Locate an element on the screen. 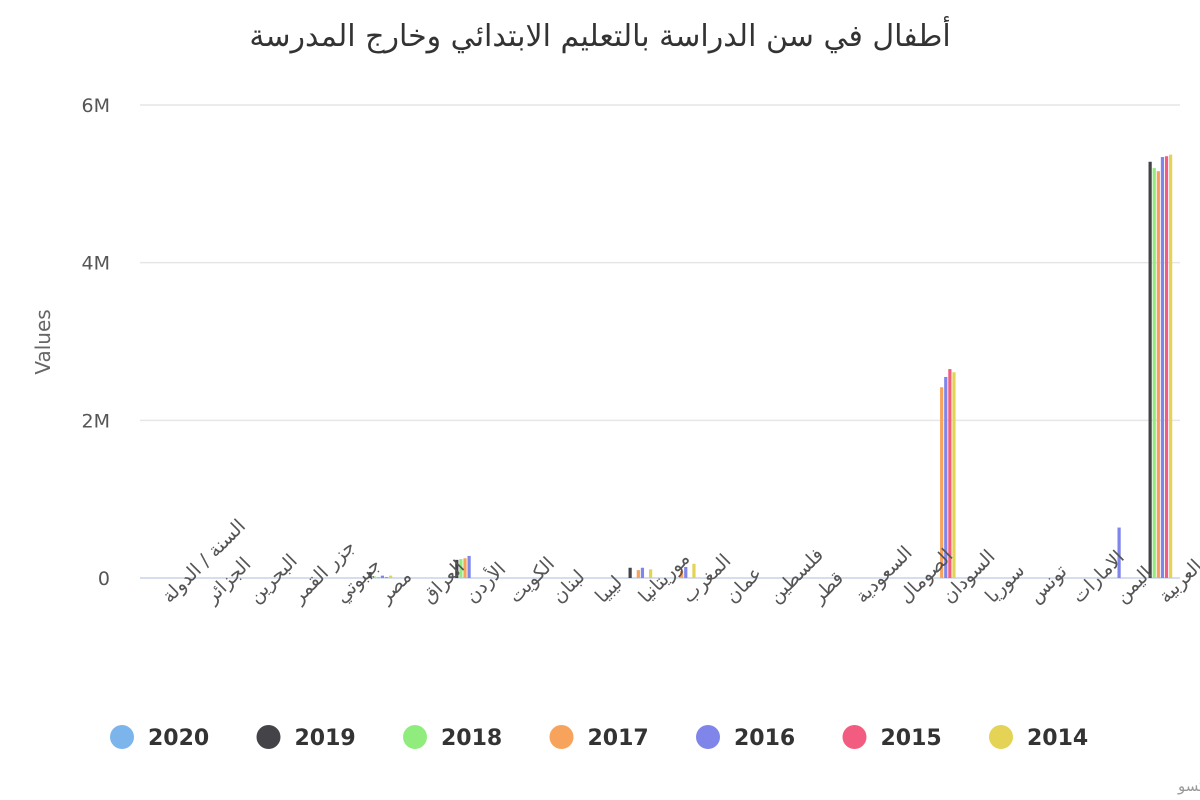 The height and width of the screenshot is (800, 1200). y-axis-ticks: 0 2M 4M 6M is located at coordinates (96, 342).